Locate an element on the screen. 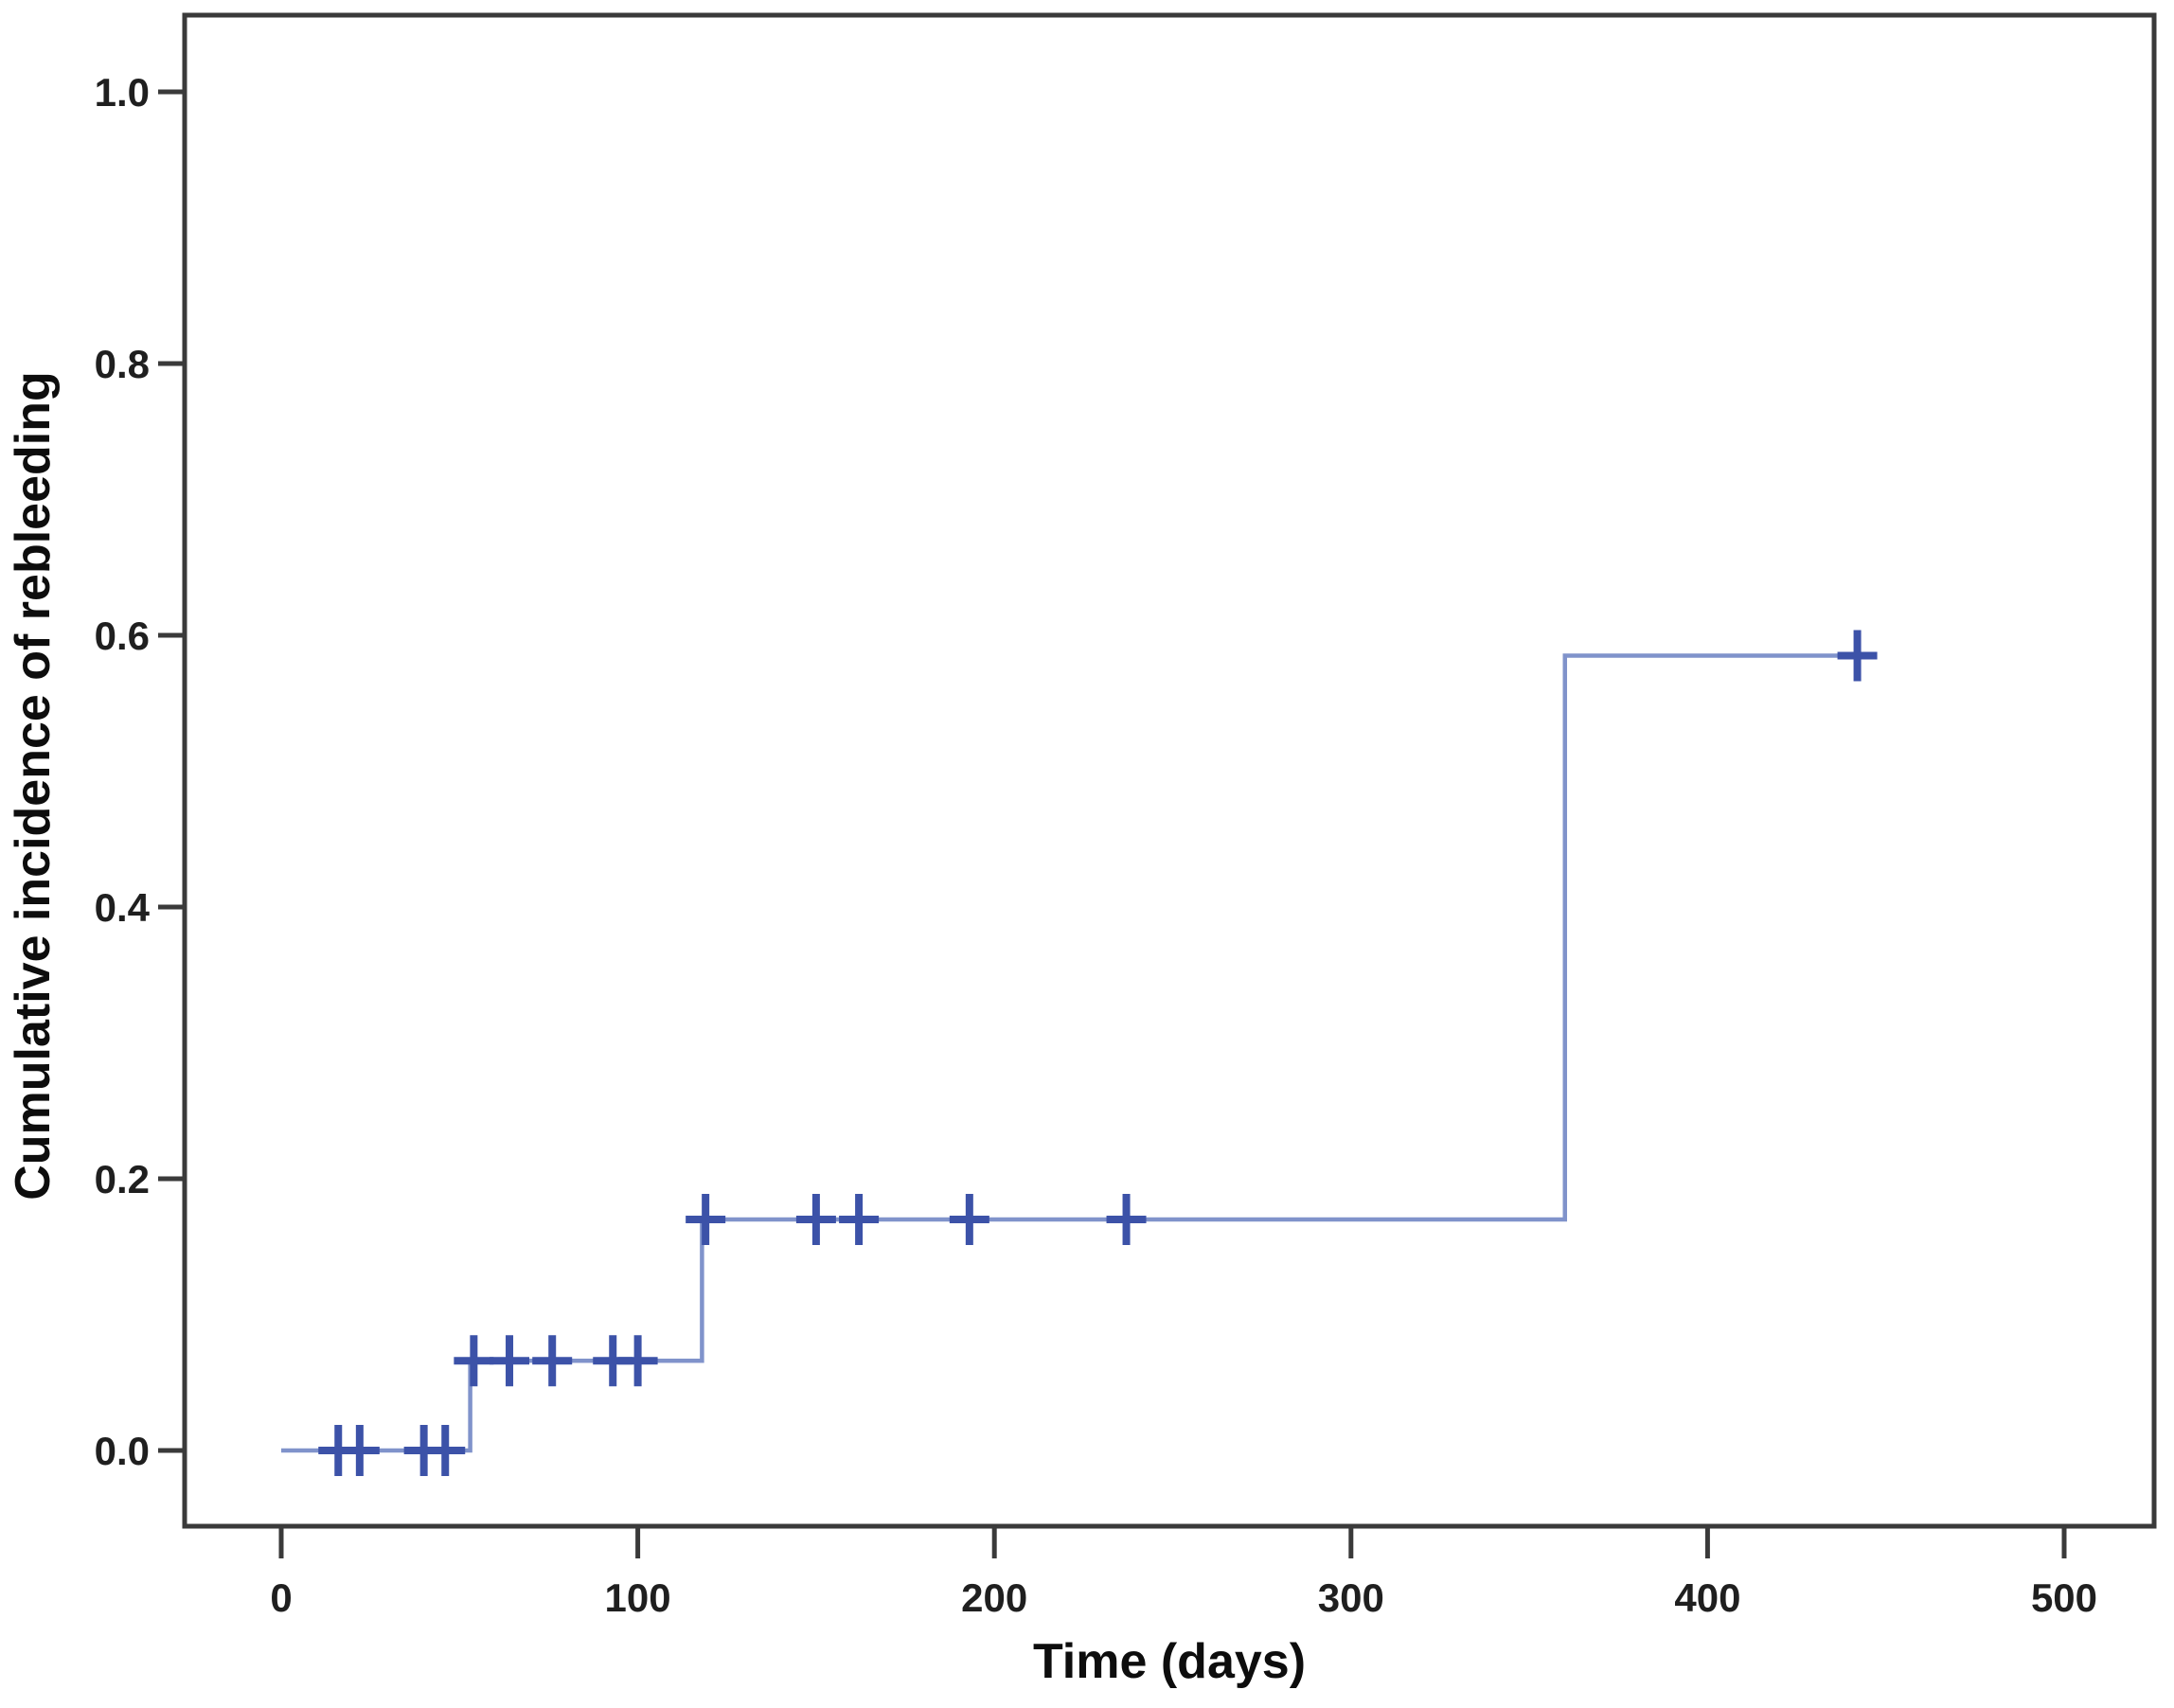  x-axis-ticks: 0 100 200 300 400 500 is located at coordinates (1183, 1573).